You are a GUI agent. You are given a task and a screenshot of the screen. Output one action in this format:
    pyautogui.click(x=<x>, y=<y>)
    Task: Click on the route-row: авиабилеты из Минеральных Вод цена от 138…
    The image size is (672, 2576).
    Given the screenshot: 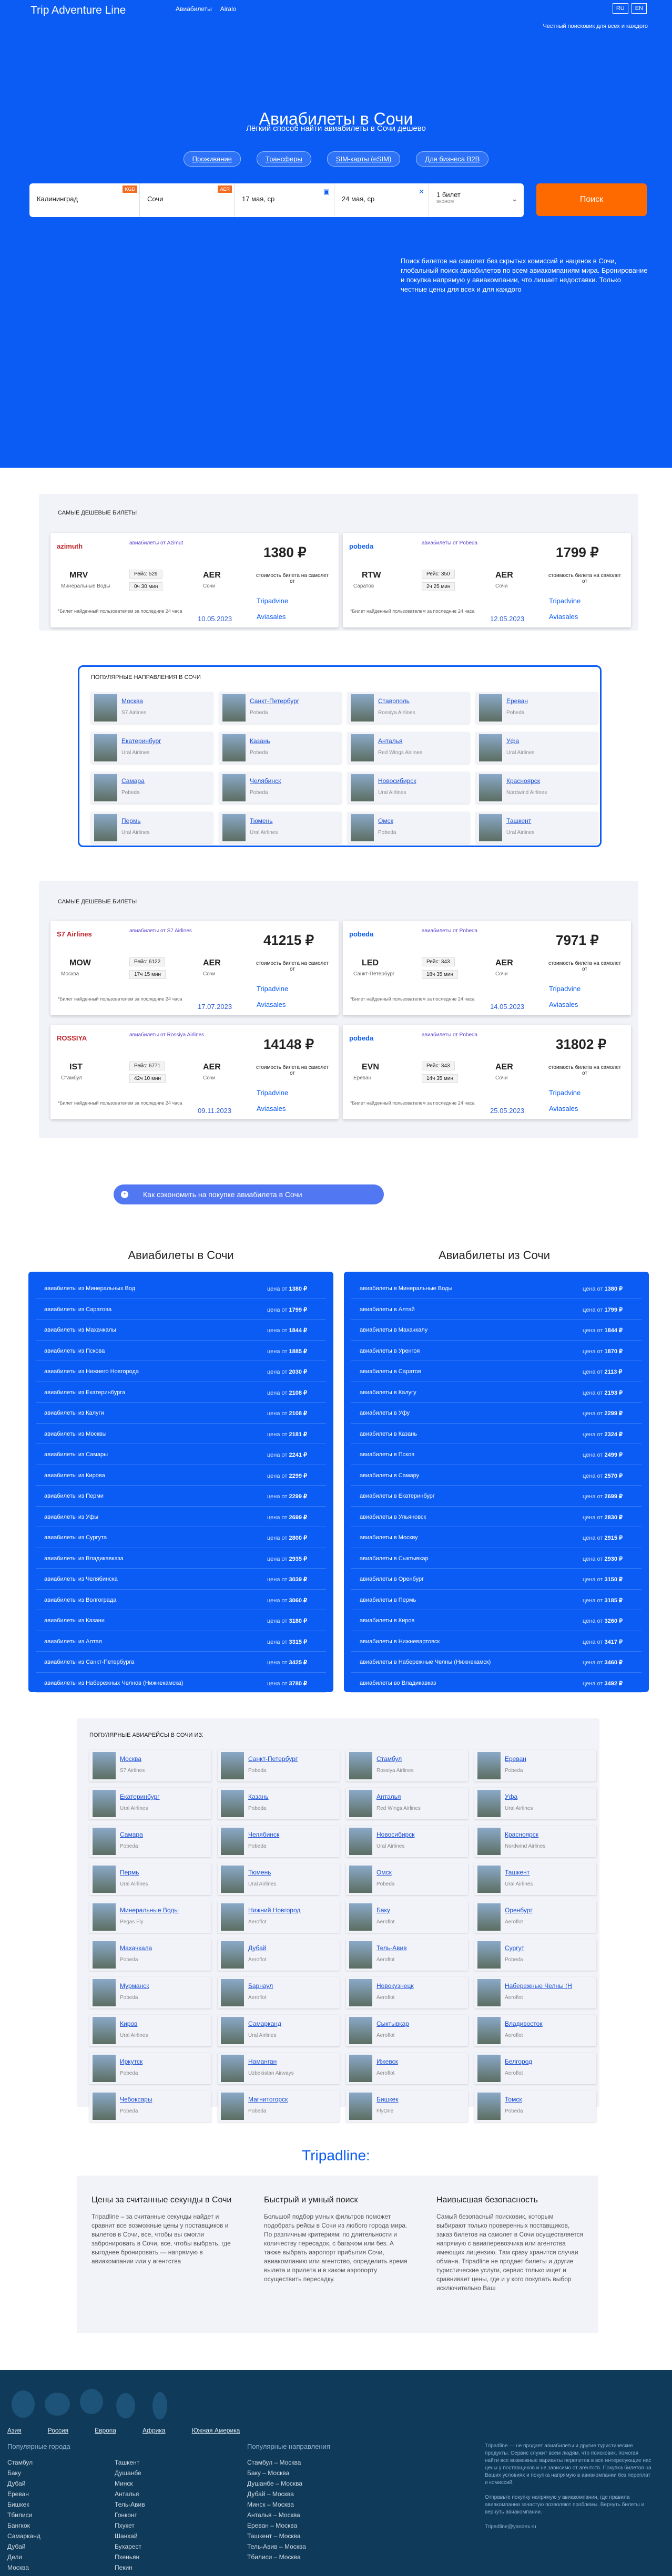 What is the action you would take?
    pyautogui.click(x=181, y=1288)
    